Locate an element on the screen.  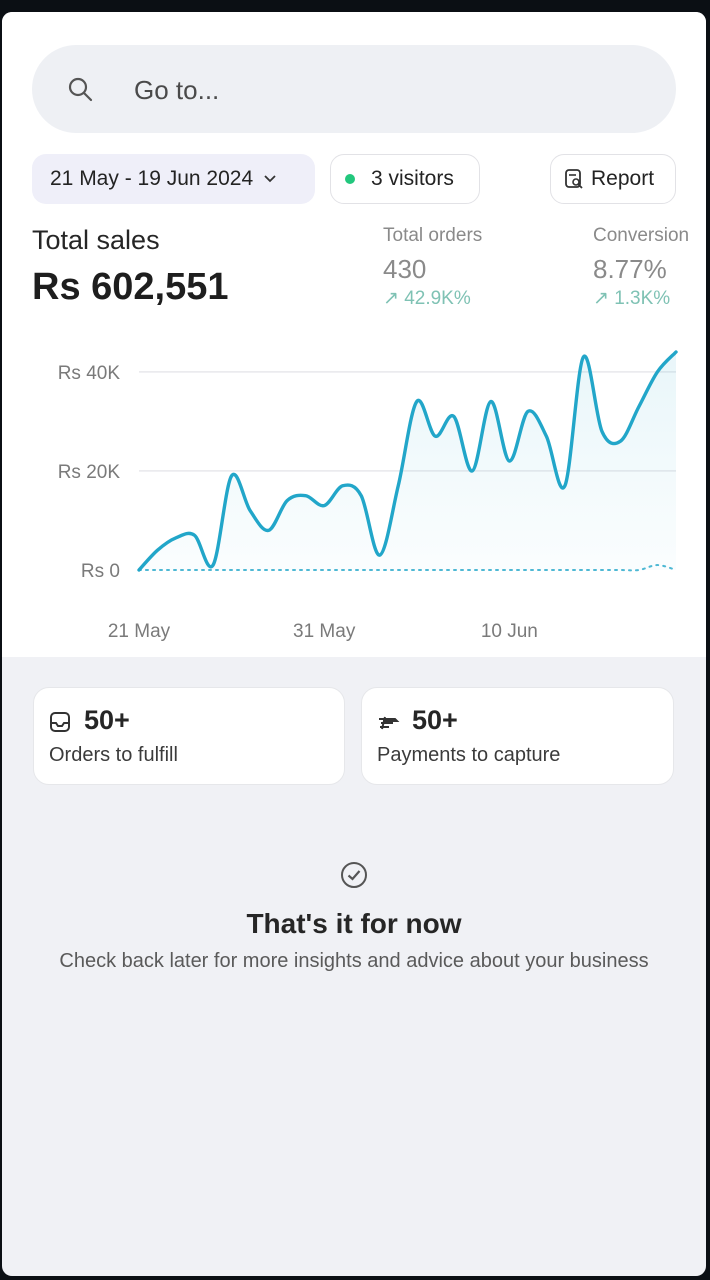
x-tick-label: 21 May is located at coordinates (139, 631).